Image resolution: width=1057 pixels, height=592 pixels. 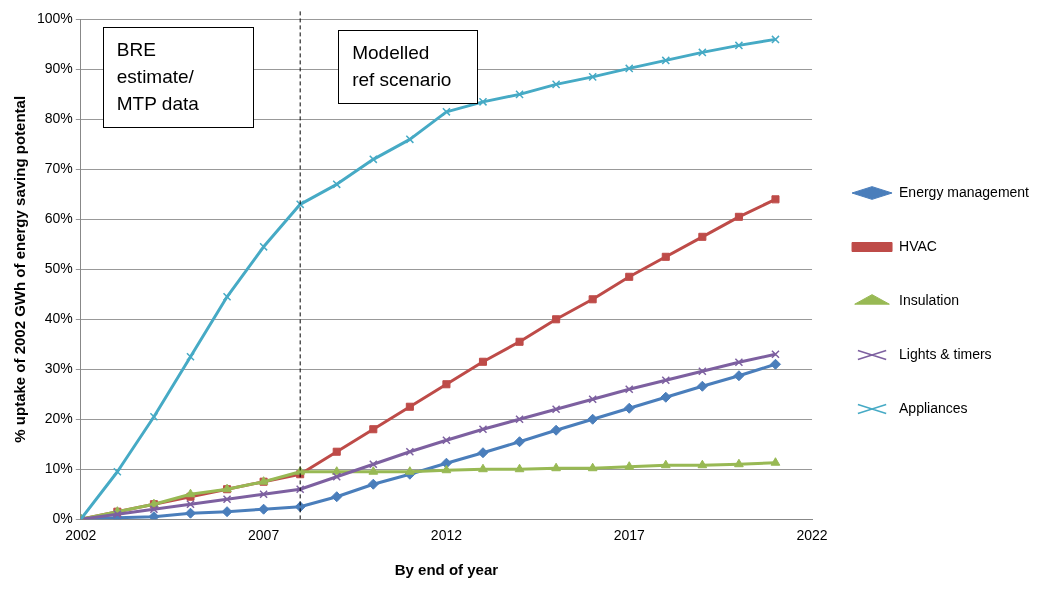 What do you see at coordinates (408, 67) in the screenshot?
I see `note-box: Modelled ref scenario` at bounding box center [408, 67].